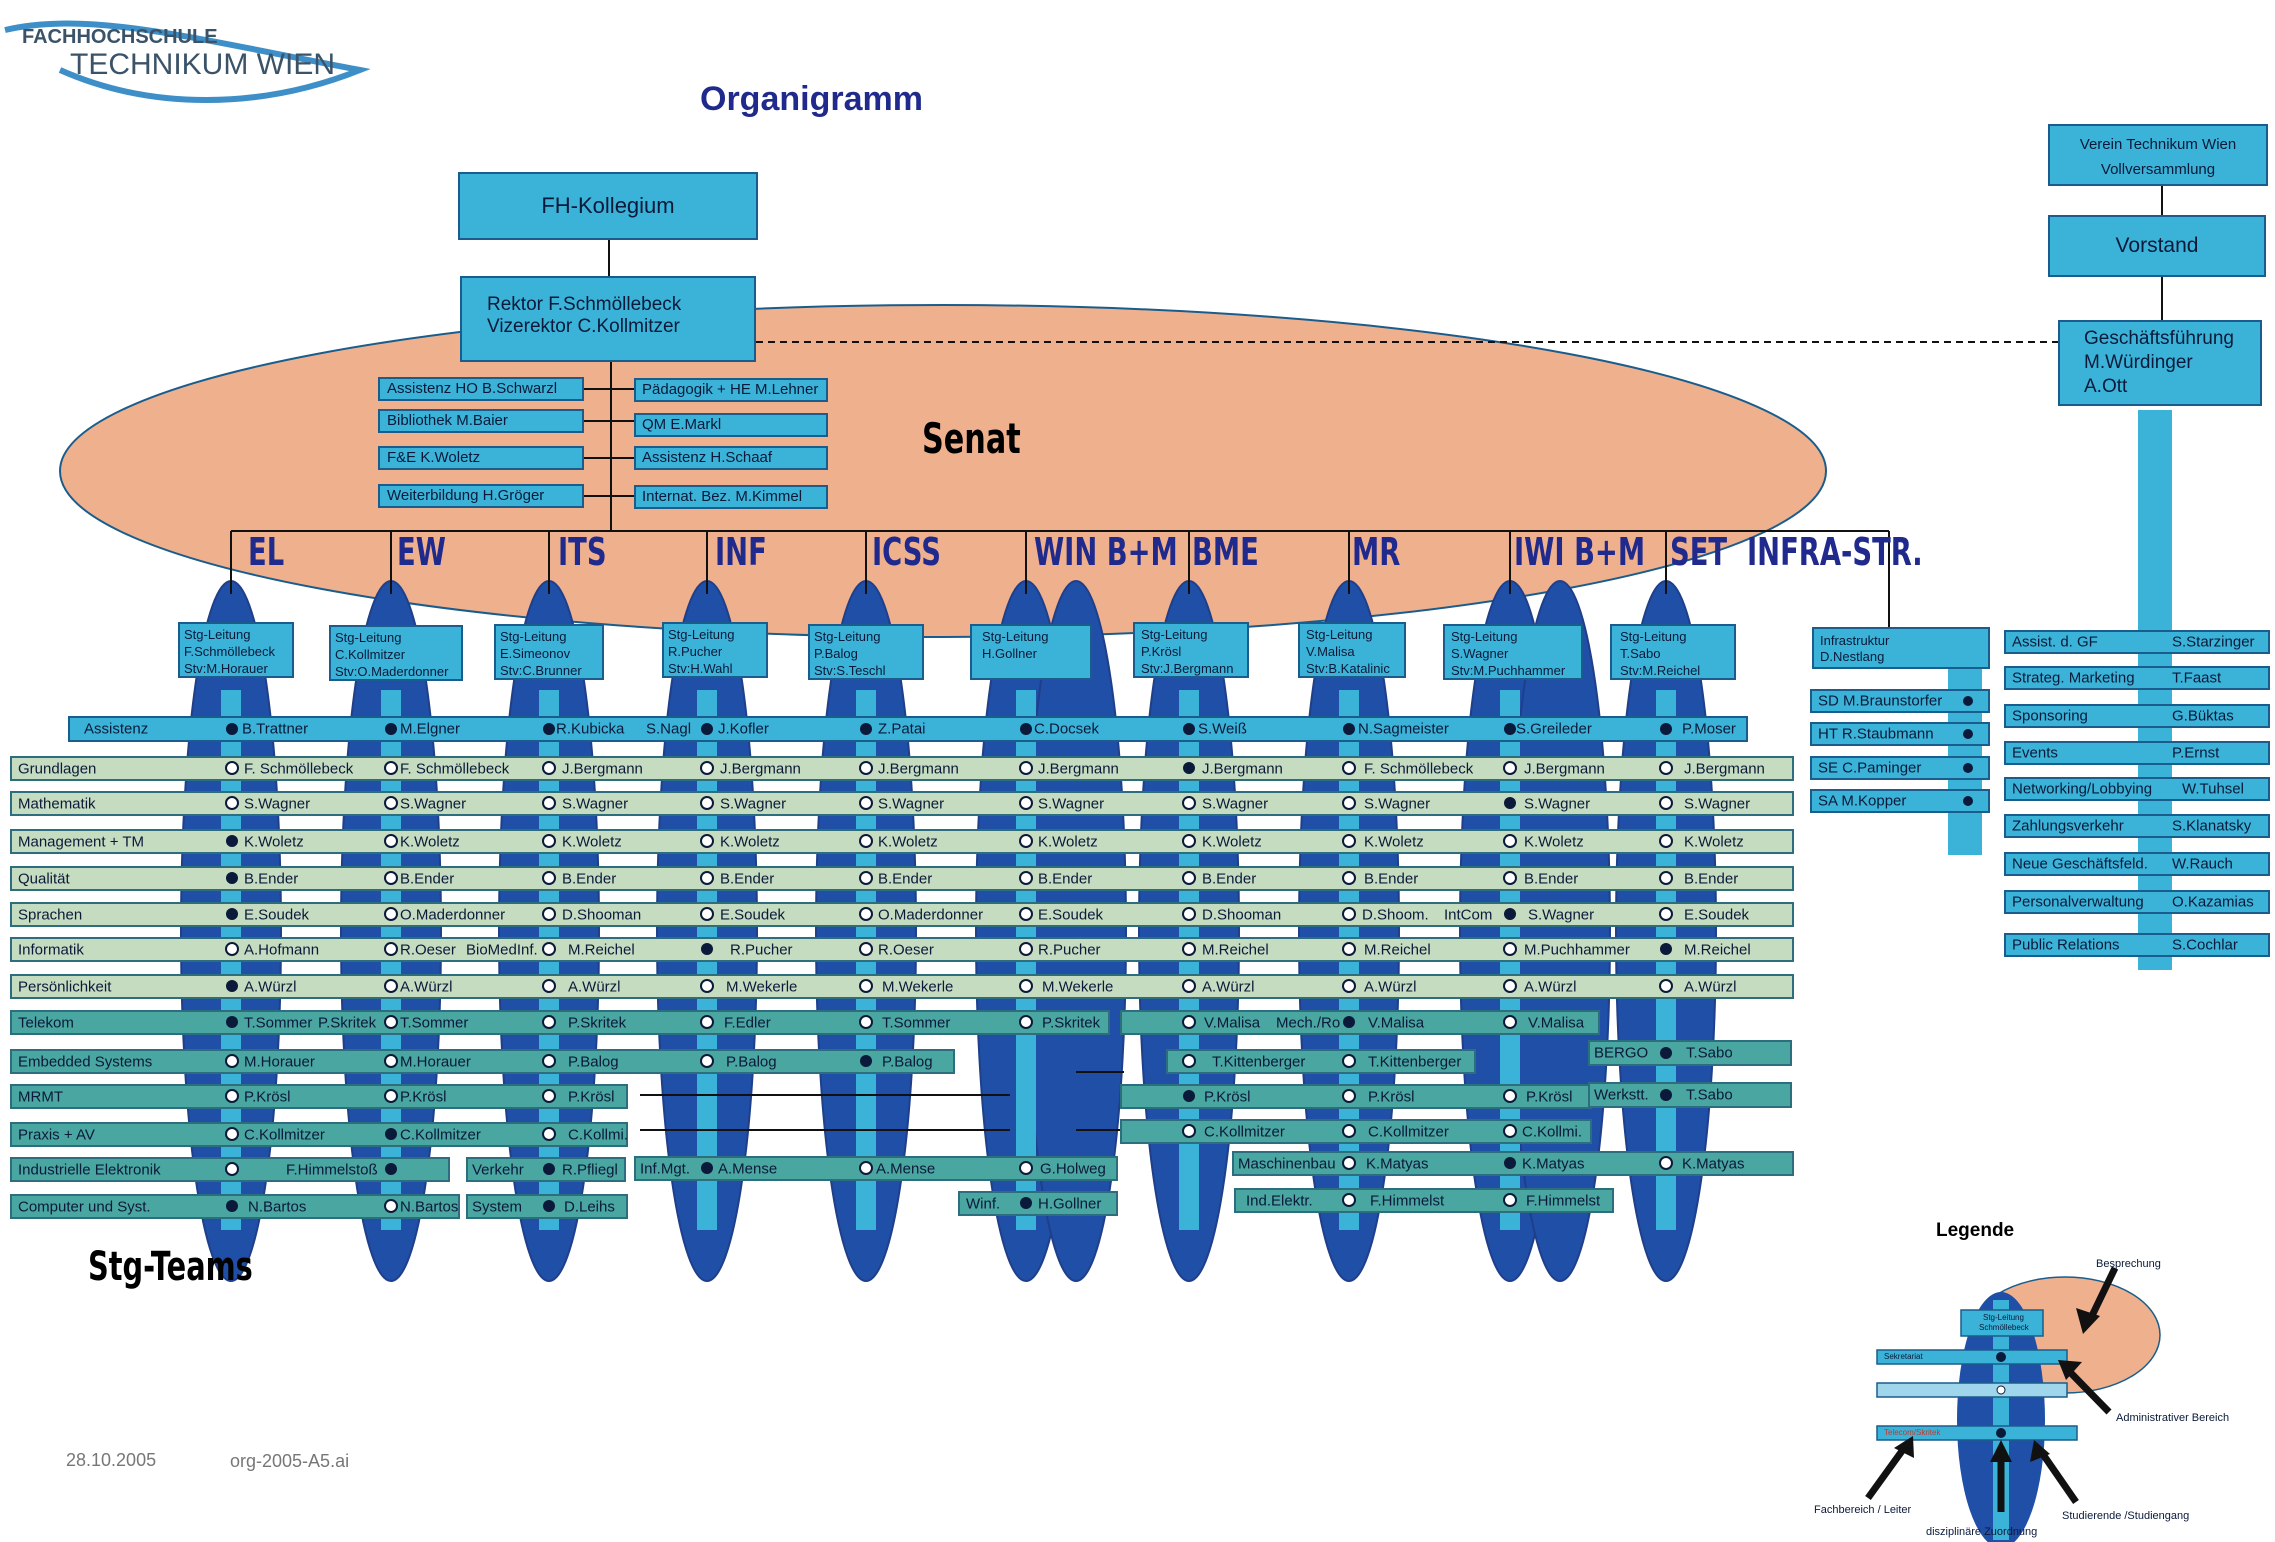 The height and width of the screenshot is (1542, 2275). I want to click on stg-leitung-head: T.Sabo, so click(1640, 653).